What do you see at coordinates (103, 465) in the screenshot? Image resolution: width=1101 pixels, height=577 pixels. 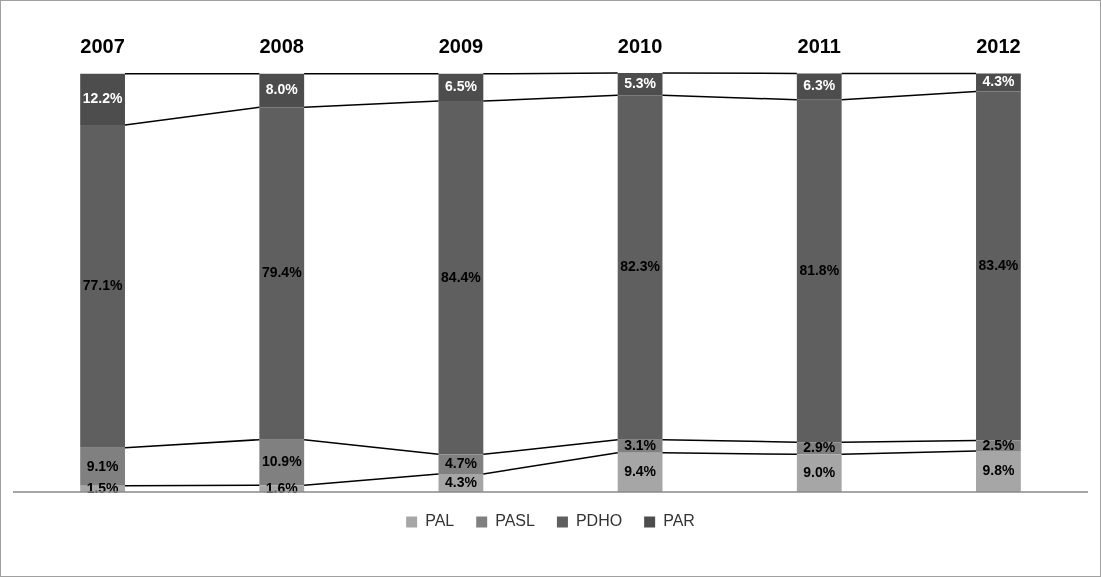 I see `data-label: 9.1%` at bounding box center [103, 465].